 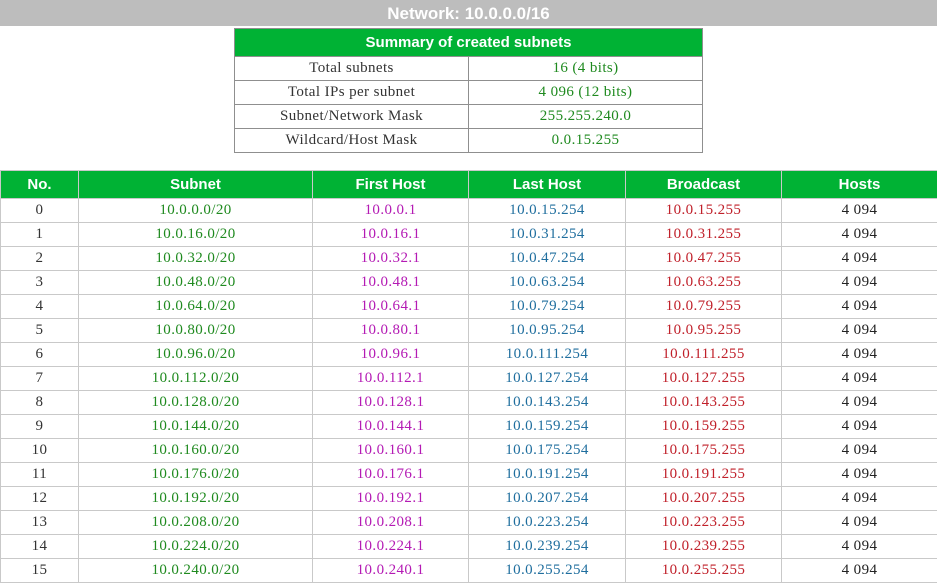 I want to click on cell-last-host: 10.0.175.254, so click(x=547, y=450).